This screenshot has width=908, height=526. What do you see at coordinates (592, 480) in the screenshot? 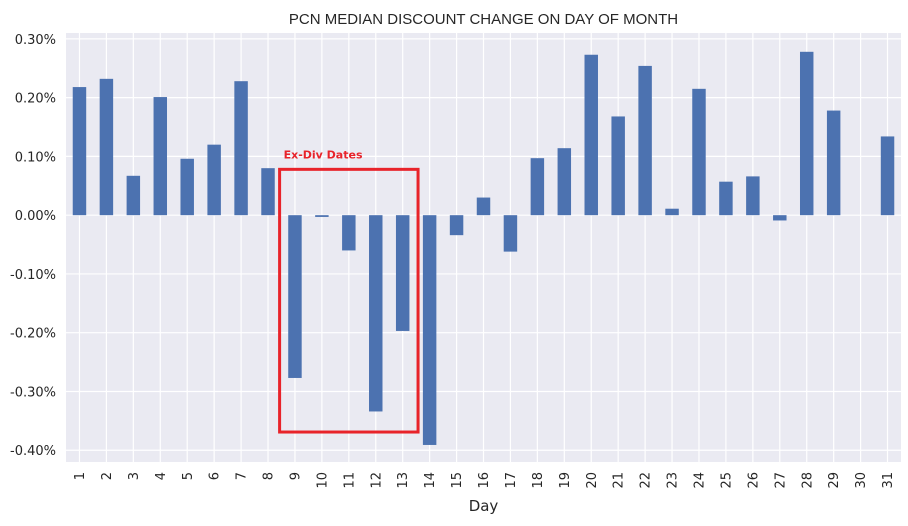
I see `x-tick-label: 20` at bounding box center [592, 480].